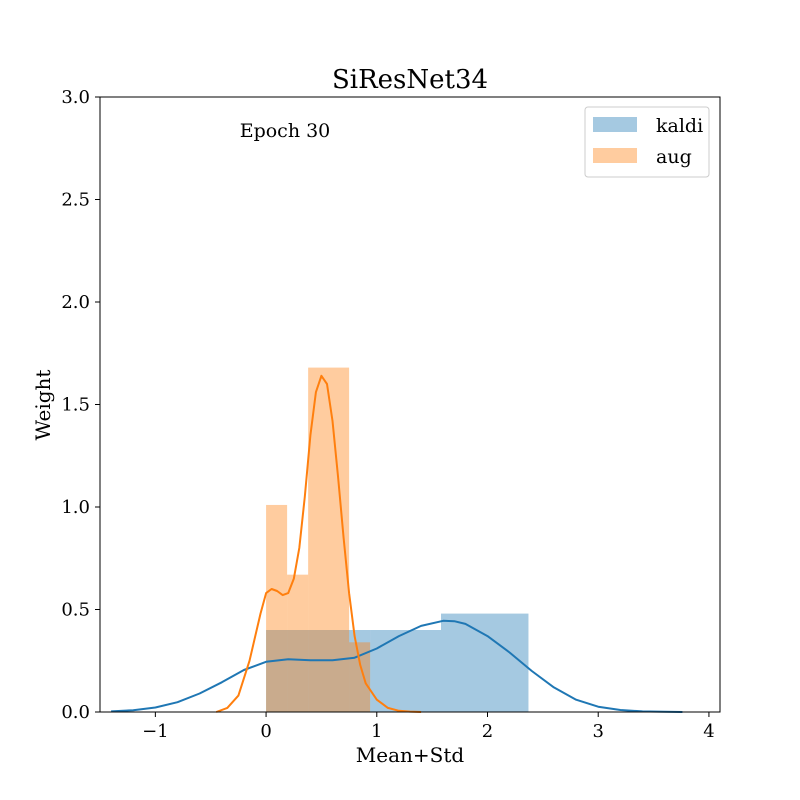 The width and height of the screenshot is (800, 800). I want to click on legend-label-kaldi: kaldi, so click(679, 126).